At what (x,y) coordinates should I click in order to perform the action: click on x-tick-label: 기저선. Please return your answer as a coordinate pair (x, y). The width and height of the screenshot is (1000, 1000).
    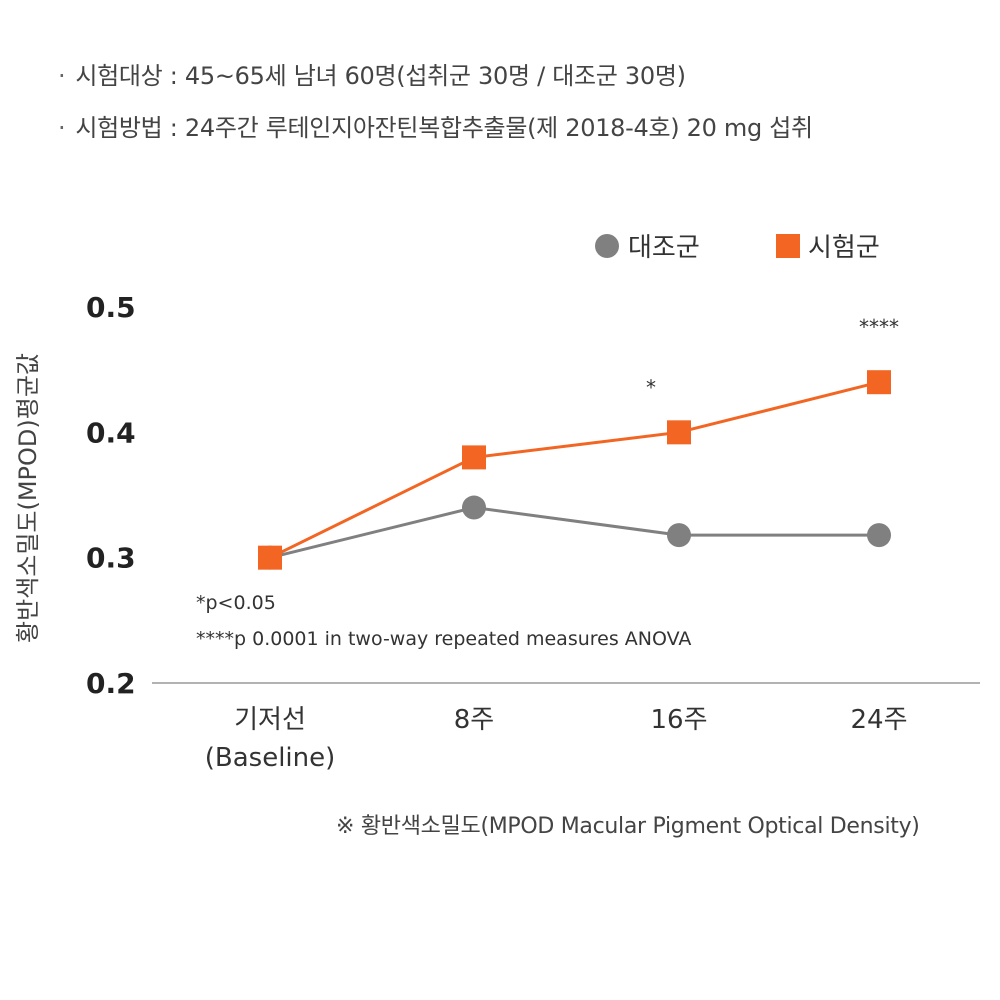
    Looking at the image, I should click on (270, 720).